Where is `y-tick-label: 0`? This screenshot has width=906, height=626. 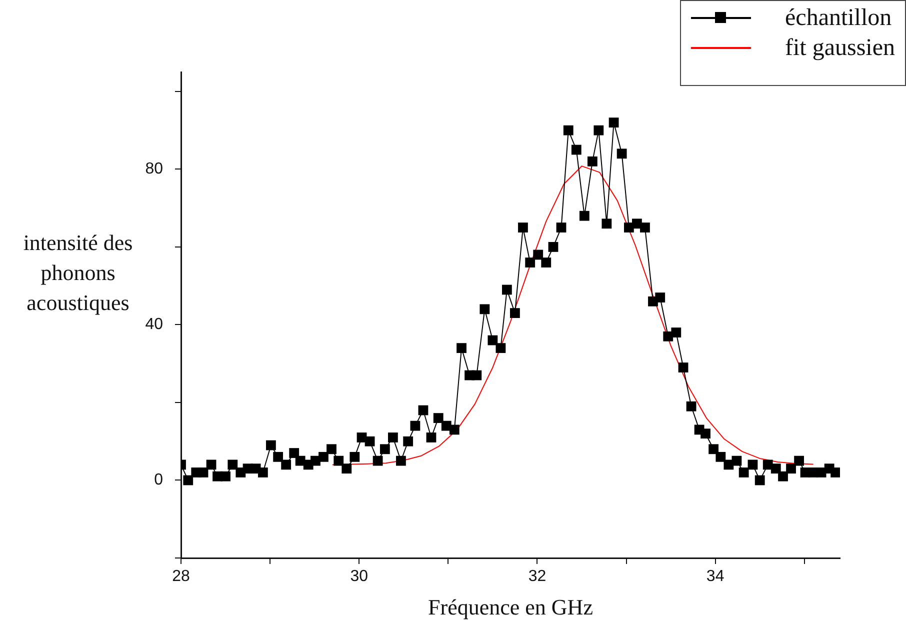
y-tick-label: 0 is located at coordinates (159, 480).